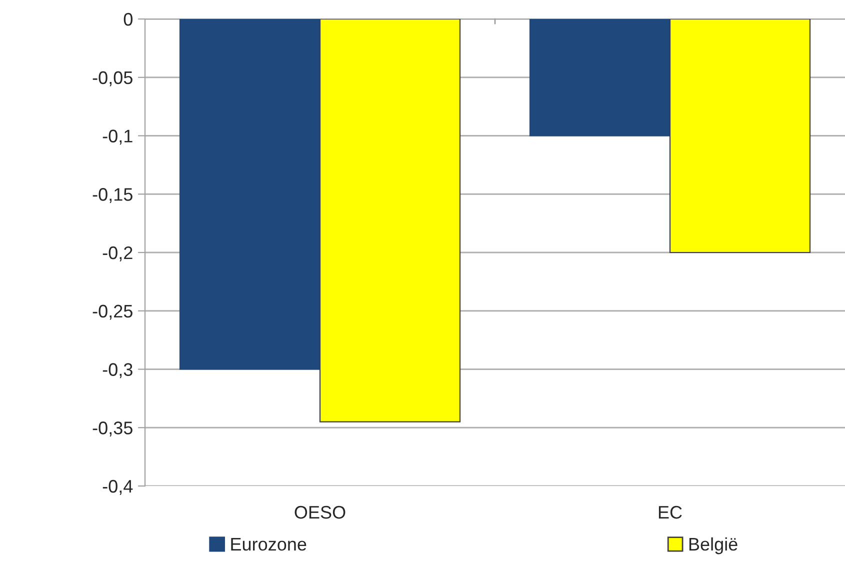  What do you see at coordinates (117, 487) in the screenshot?
I see `y-tick-label: -0,4` at bounding box center [117, 487].